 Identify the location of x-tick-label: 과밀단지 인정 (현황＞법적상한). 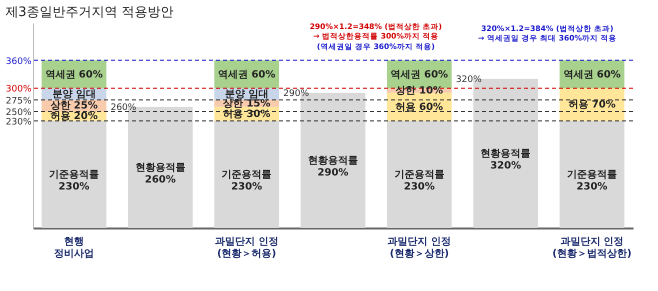
(592, 248).